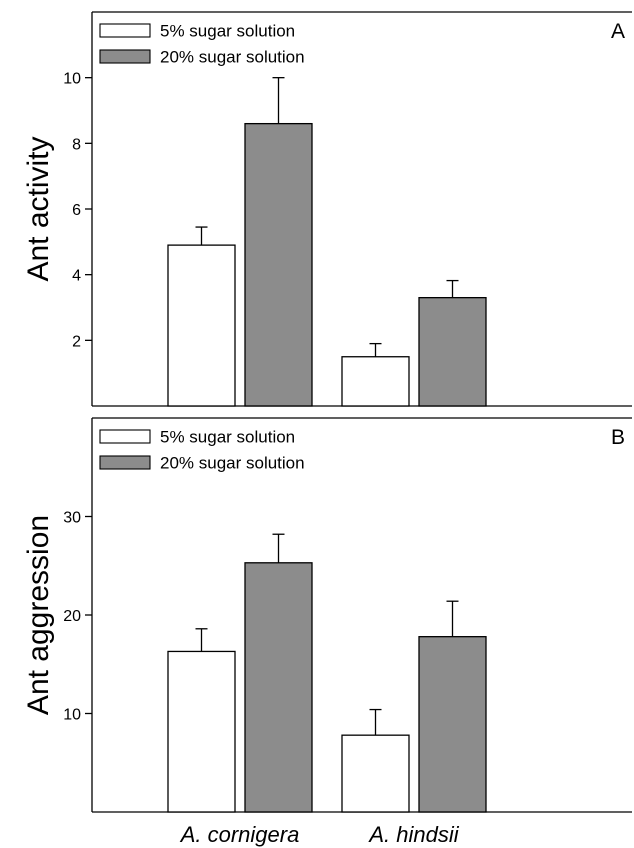  I want to click on panel-letter: B, so click(618, 437).